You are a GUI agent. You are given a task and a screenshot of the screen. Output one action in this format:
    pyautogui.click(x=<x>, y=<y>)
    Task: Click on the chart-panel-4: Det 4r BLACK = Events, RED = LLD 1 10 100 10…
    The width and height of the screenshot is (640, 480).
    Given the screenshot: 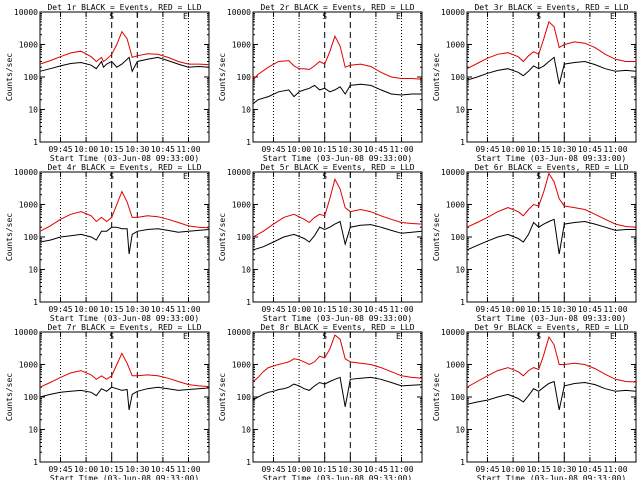 What is the action you would take?
    pyautogui.click(x=107, y=243)
    